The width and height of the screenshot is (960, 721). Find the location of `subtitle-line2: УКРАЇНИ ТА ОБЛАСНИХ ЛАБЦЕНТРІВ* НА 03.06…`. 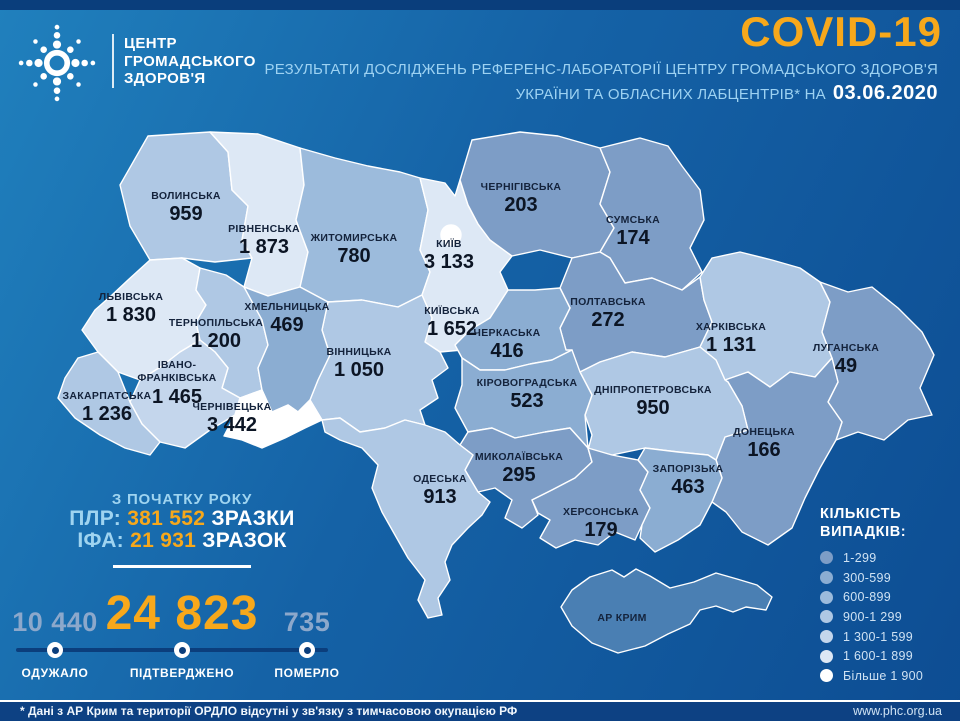

subtitle-line2: УКРАЇНИ ТА ОБЛАСНИХ ЛАБЦЕНТРІВ* НА 03.06… is located at coordinates (727, 93).